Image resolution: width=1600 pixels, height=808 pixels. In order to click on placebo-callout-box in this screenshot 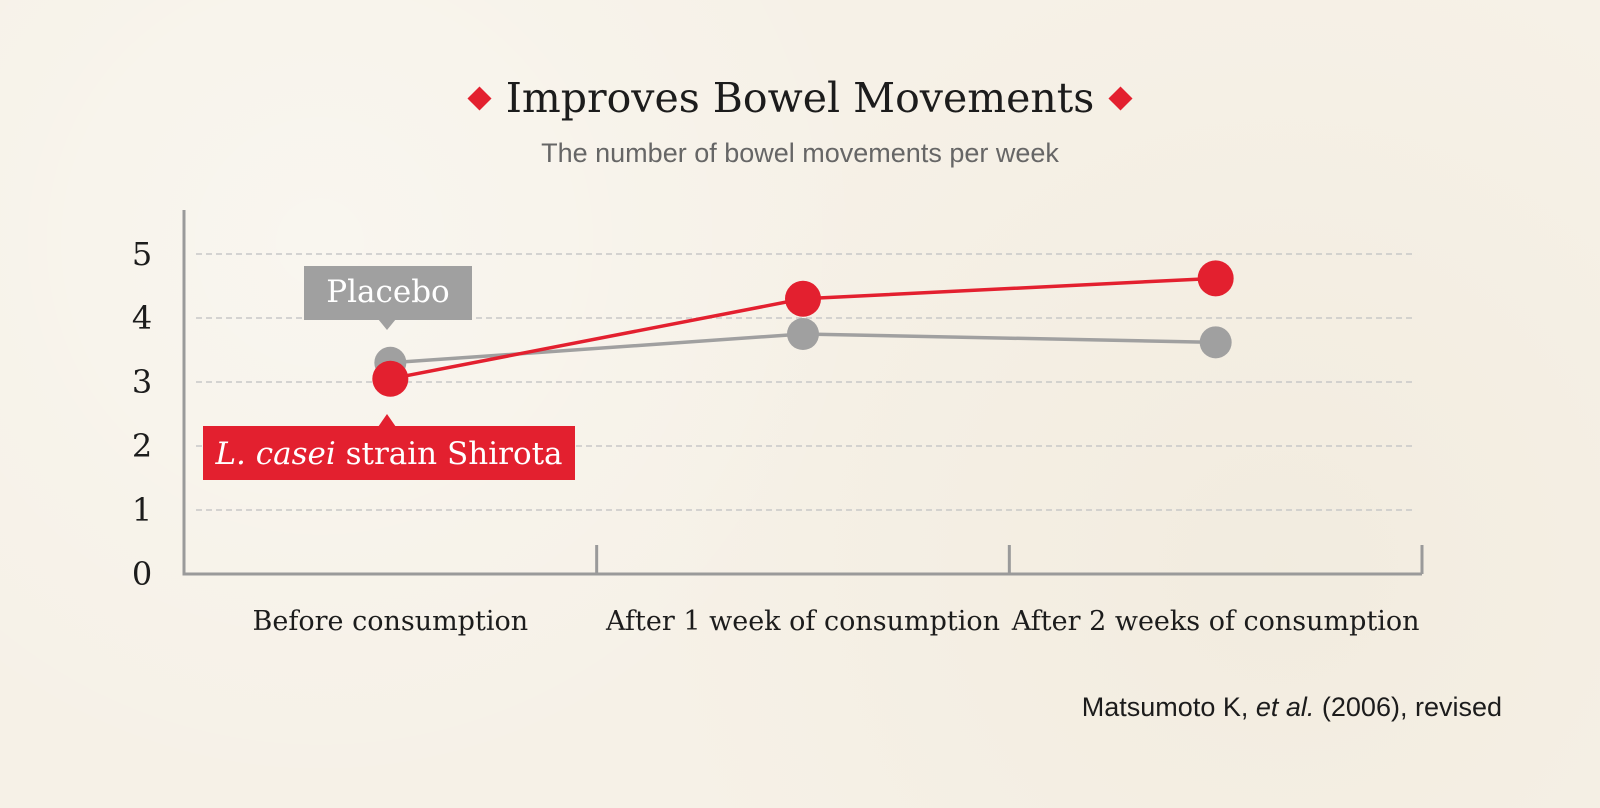, I will do `click(388, 293)`.